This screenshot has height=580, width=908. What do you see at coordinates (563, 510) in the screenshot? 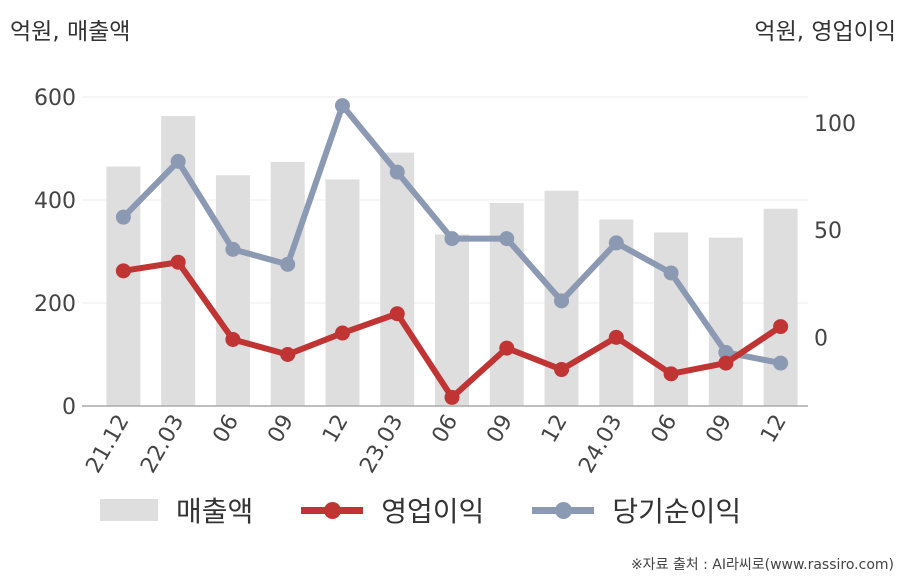
I see `legend-swatch-net` at bounding box center [563, 510].